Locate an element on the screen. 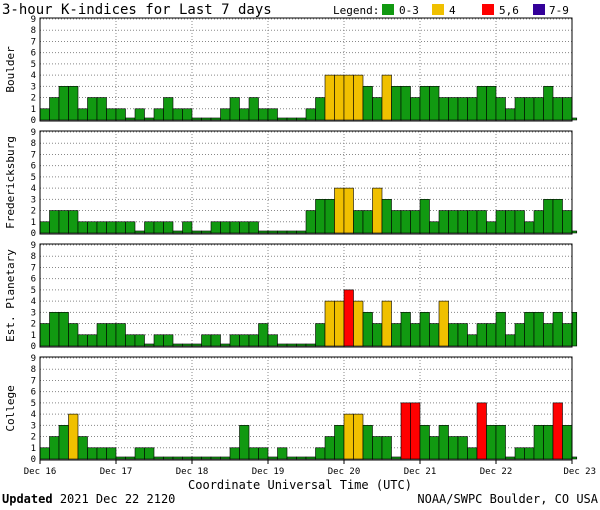  x-tick-label: Dec 19 is located at coordinates (268, 472).